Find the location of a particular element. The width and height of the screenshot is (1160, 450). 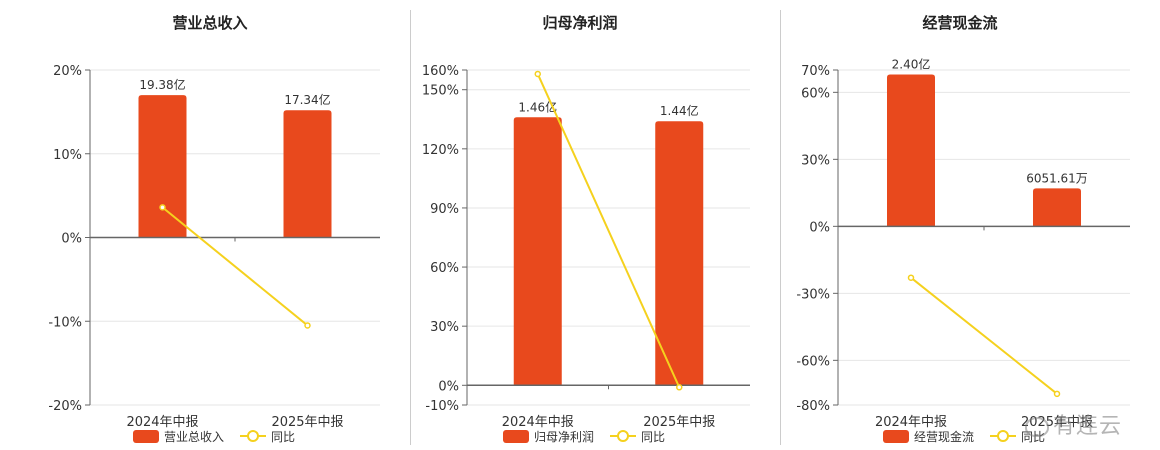

legend-bar-label: 归母净利润 is located at coordinates (564, 437).